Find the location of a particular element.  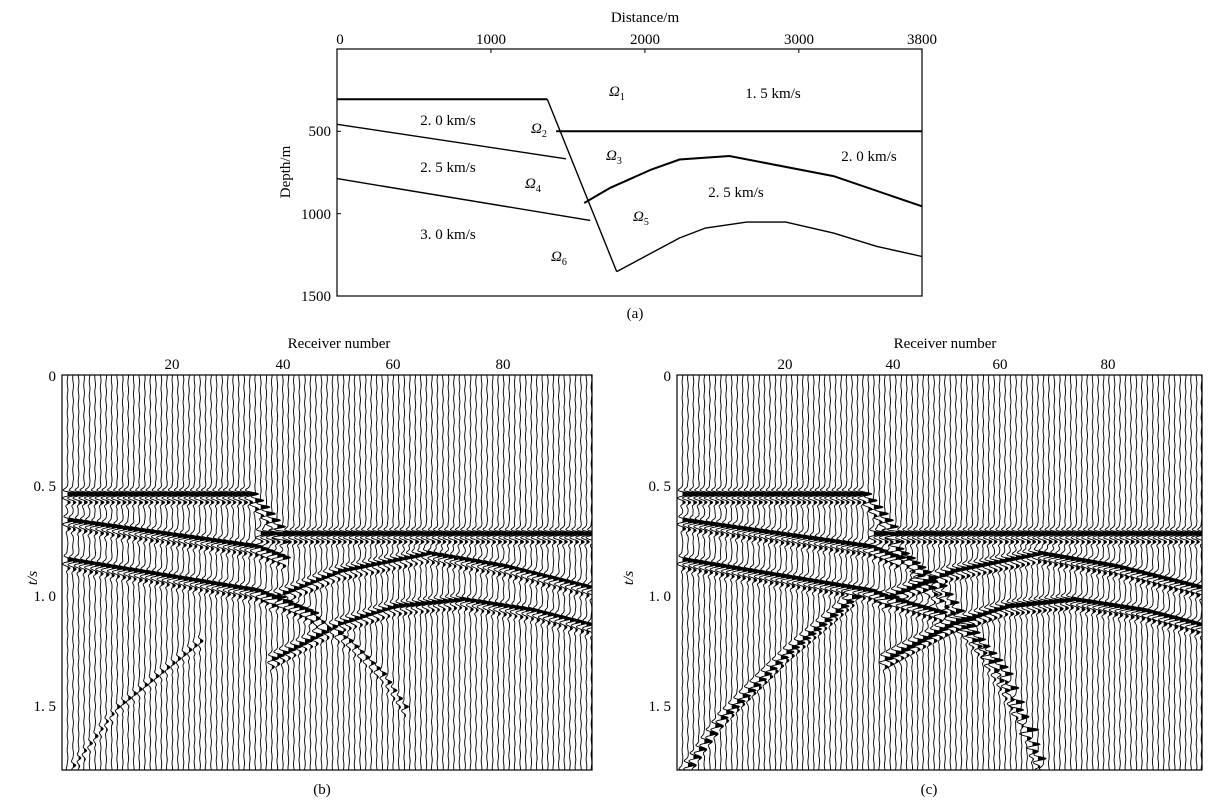

x-tick-label: 1000 is located at coordinates (491, 40).